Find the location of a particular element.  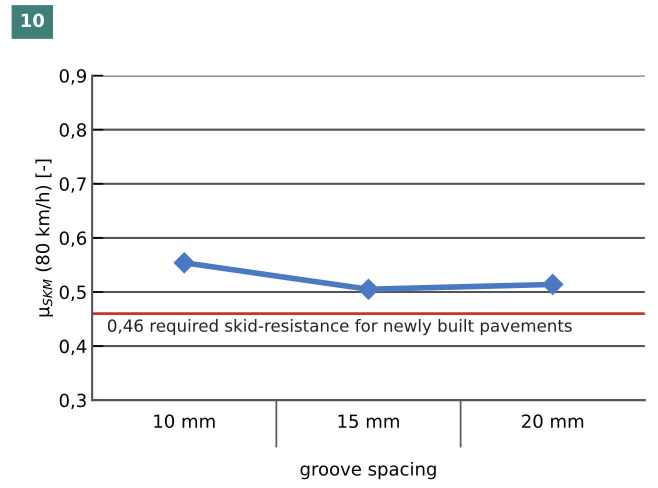

x-axis-title: groove spacing is located at coordinates (368, 471).